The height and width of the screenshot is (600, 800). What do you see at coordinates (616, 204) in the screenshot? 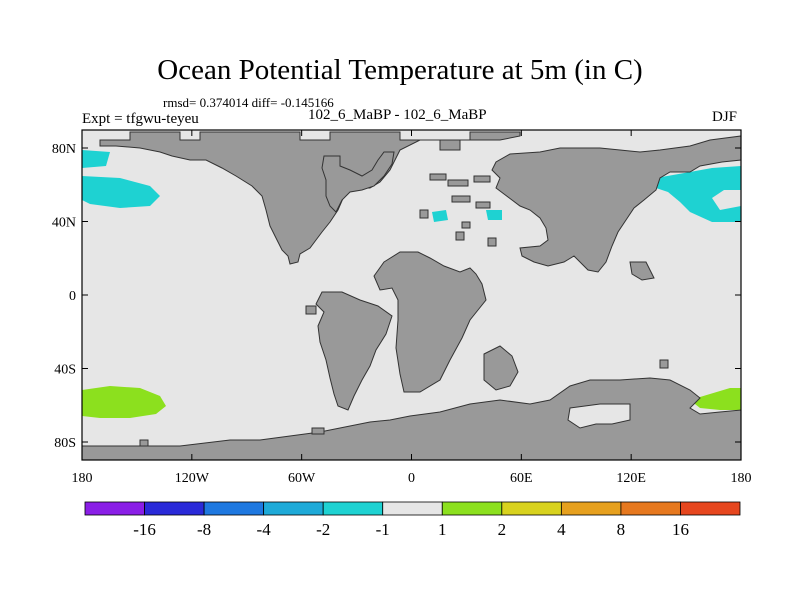
I see `land-eurasia` at bounding box center [616, 204].